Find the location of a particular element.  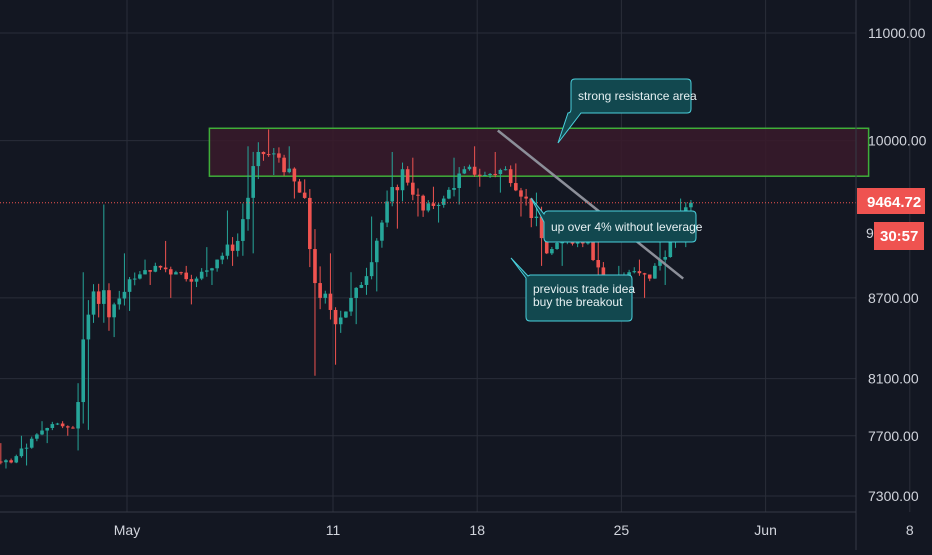

callout-previous-line1: previous trade idea is located at coordinates (584, 289).